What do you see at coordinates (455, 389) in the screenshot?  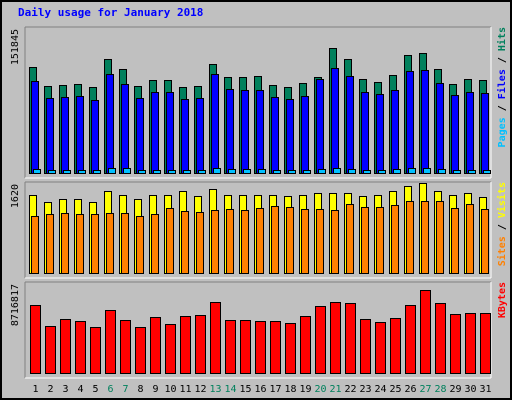 I see `x-tick-label-day-29: 29` at bounding box center [455, 389].